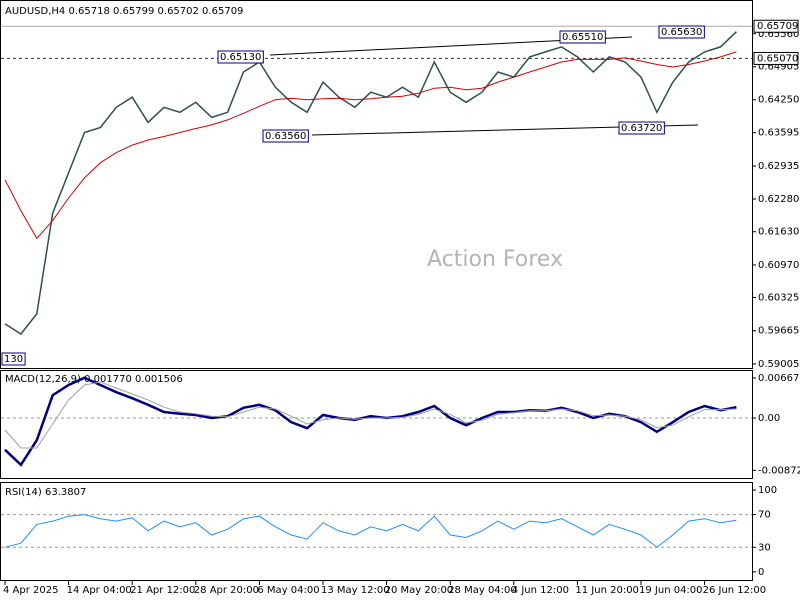  Describe the element at coordinates (45, 492) in the screenshot. I see `rsi-title: RSI(14) 63.3807` at that location.